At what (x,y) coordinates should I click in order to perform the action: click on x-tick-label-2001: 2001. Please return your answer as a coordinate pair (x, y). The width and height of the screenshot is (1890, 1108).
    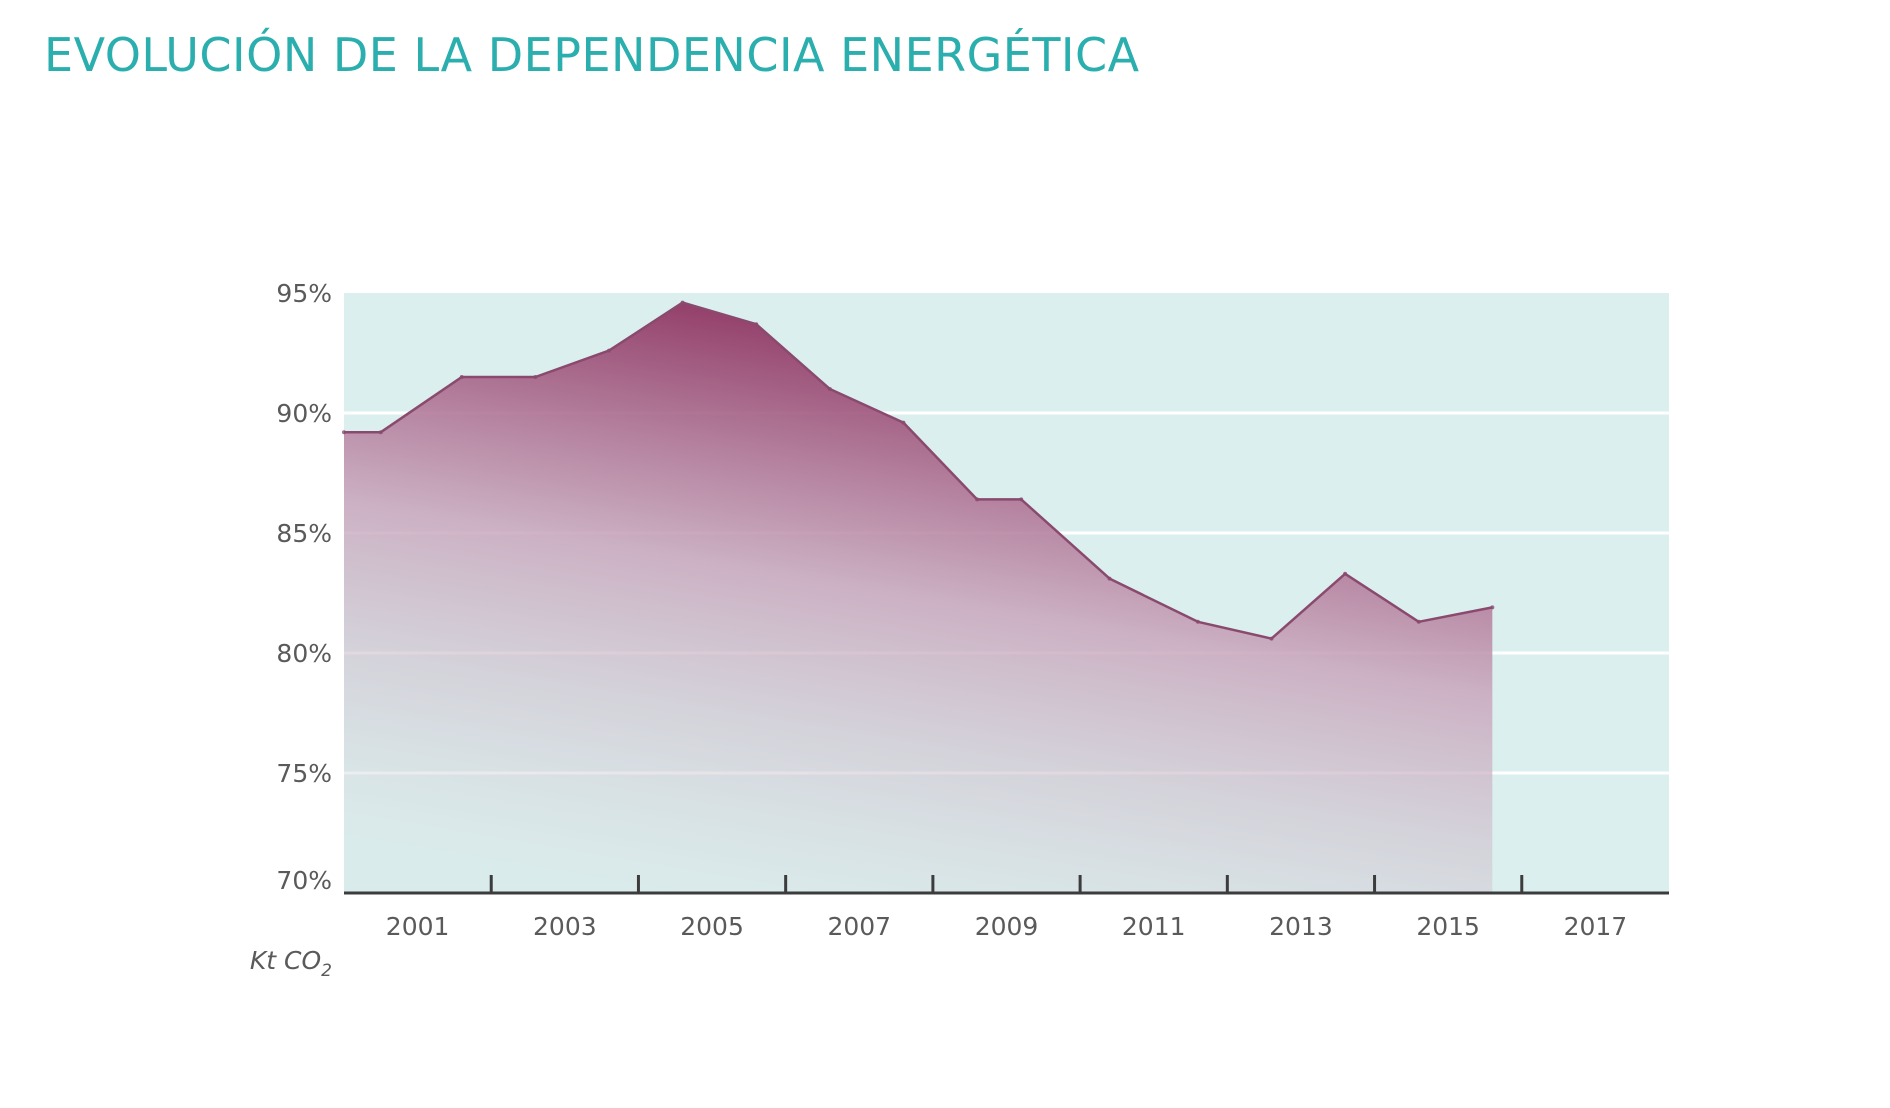
    Looking at the image, I should click on (418, 926).